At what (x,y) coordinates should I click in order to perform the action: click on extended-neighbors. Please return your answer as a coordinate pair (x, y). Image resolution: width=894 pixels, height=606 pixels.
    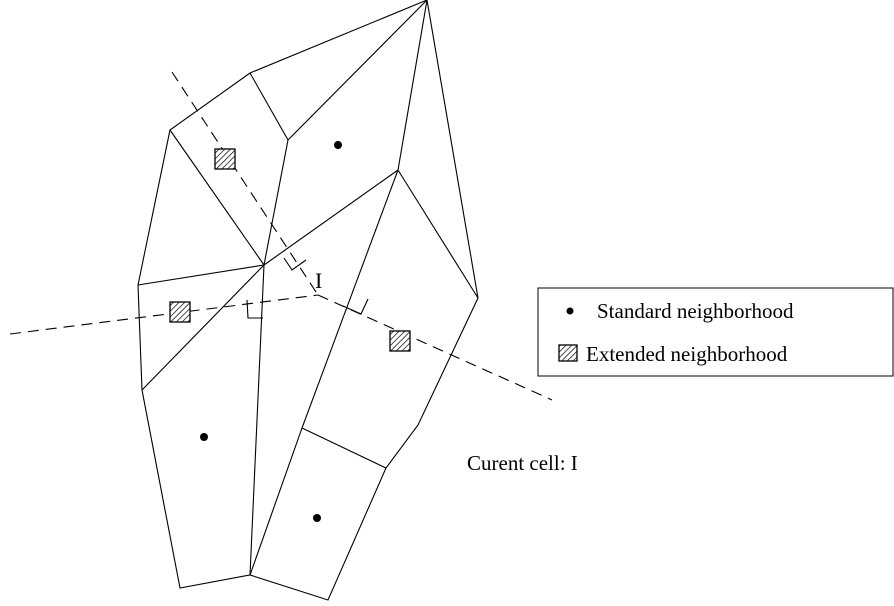
    Looking at the image, I should click on (290, 250).